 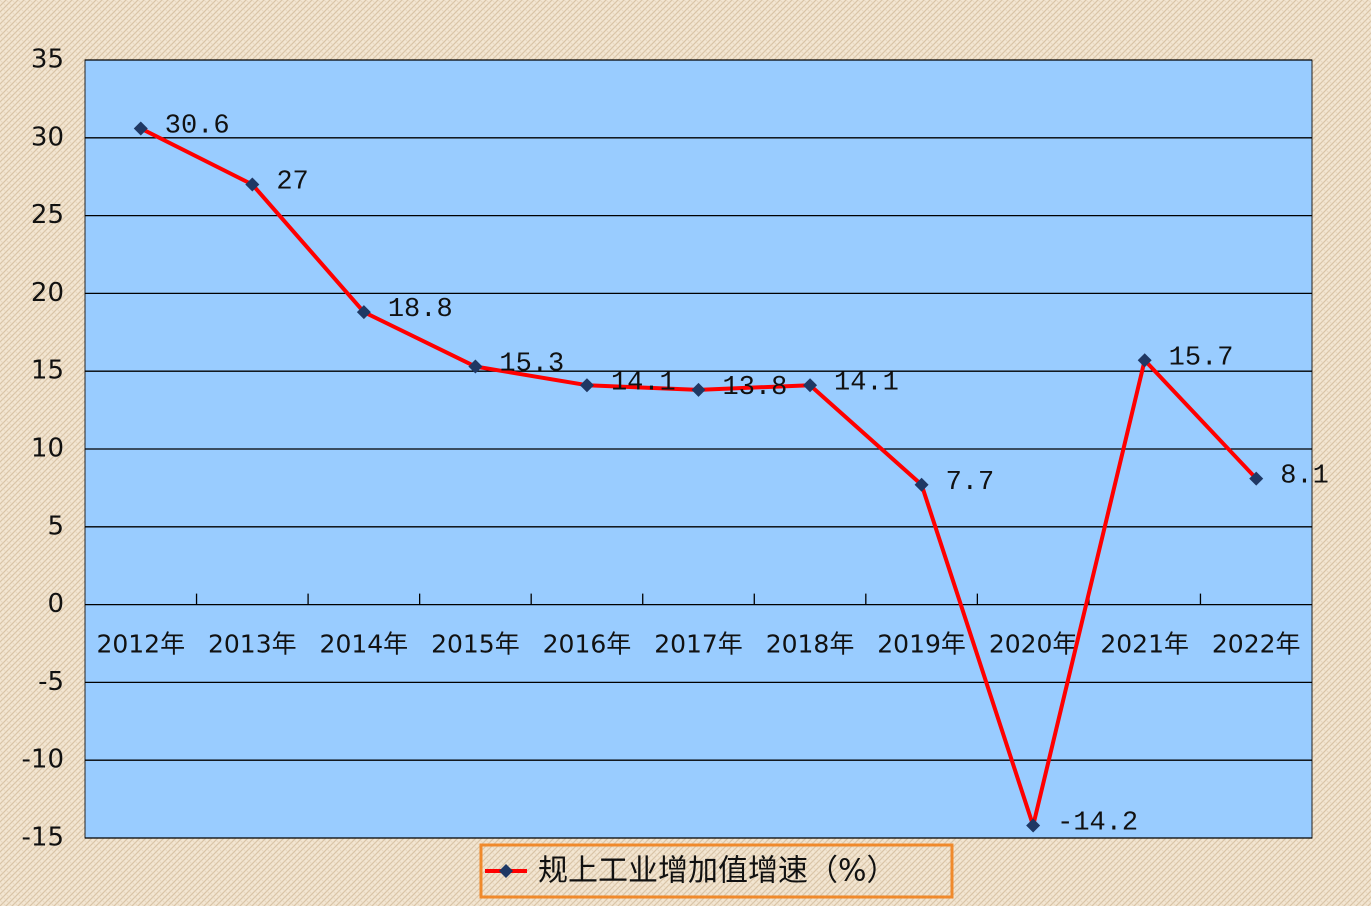 What do you see at coordinates (970, 483) in the screenshot?
I see `data-label: 7.7` at bounding box center [970, 483].